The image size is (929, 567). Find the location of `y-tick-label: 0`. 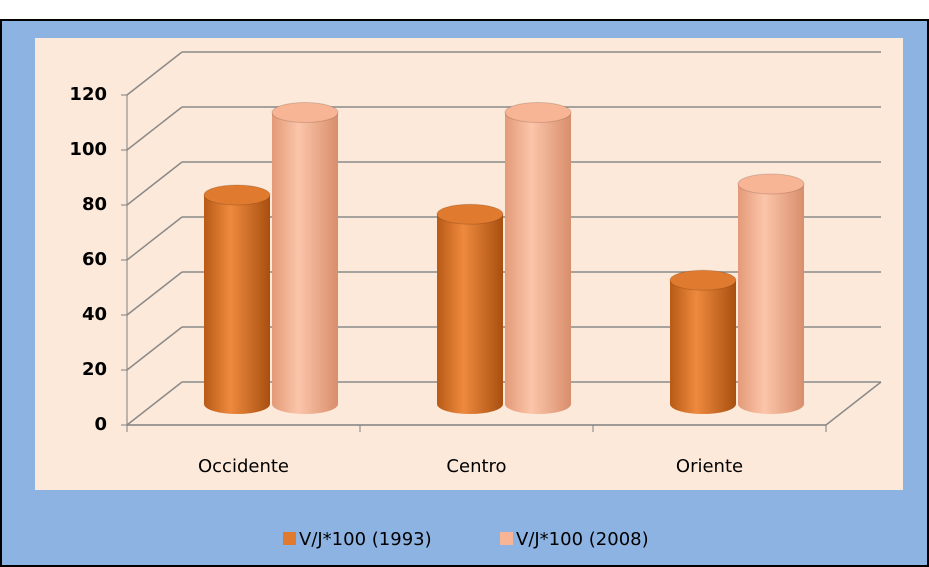

y-tick-label: 0 is located at coordinates (100, 424).